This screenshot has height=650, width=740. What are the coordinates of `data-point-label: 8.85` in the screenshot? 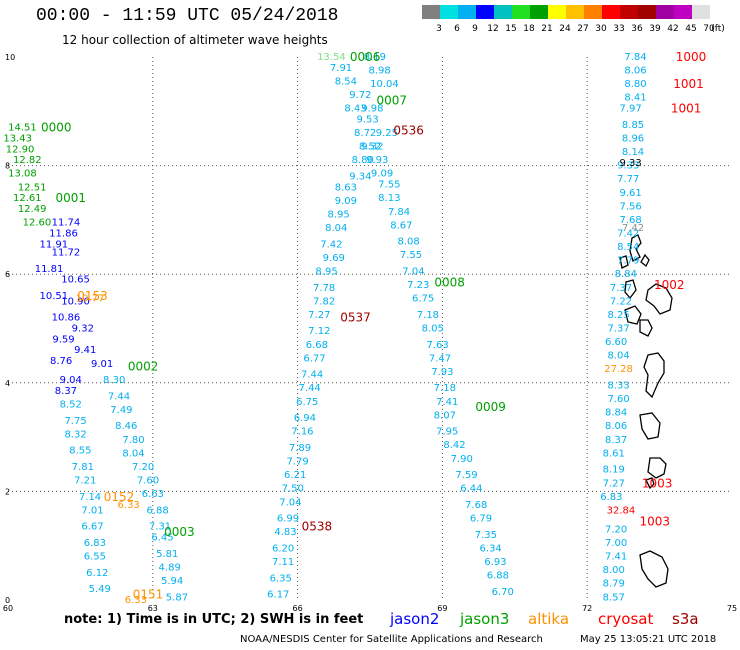 It's located at (633, 125).